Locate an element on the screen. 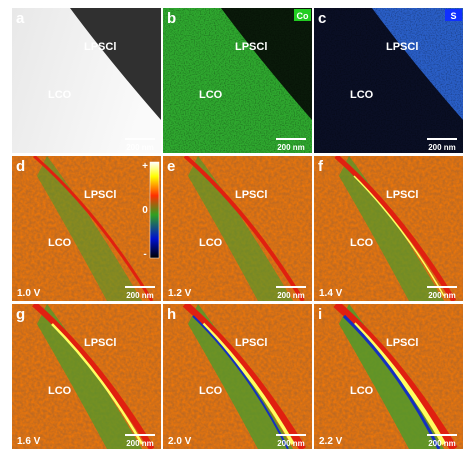 The width and height of the screenshot is (475, 466). voltage-label: 2.0 V is located at coordinates (180, 441).